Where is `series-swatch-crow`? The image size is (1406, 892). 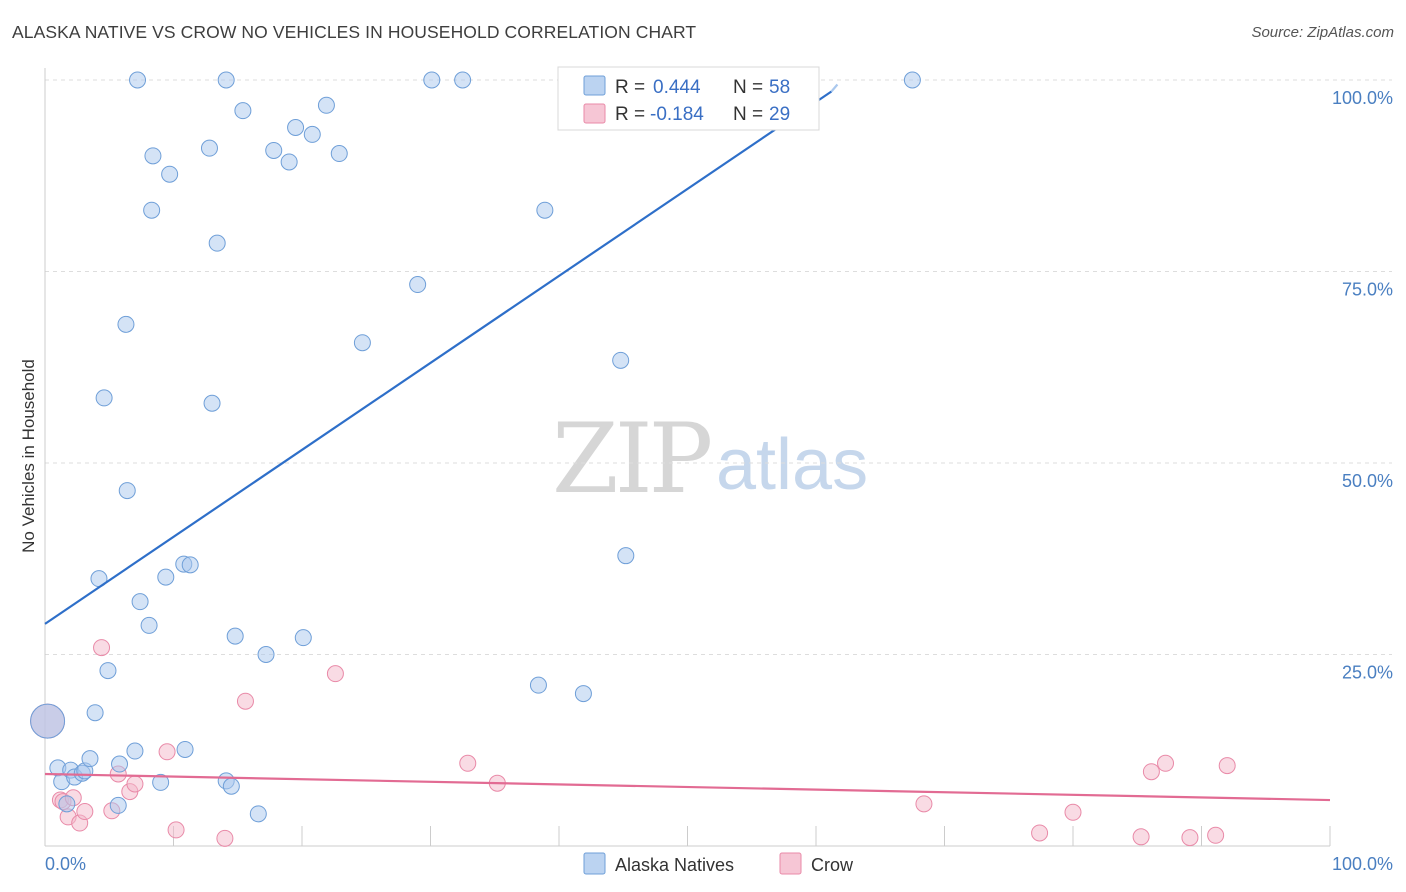
series-swatch-crow is located at coordinates (790, 863).